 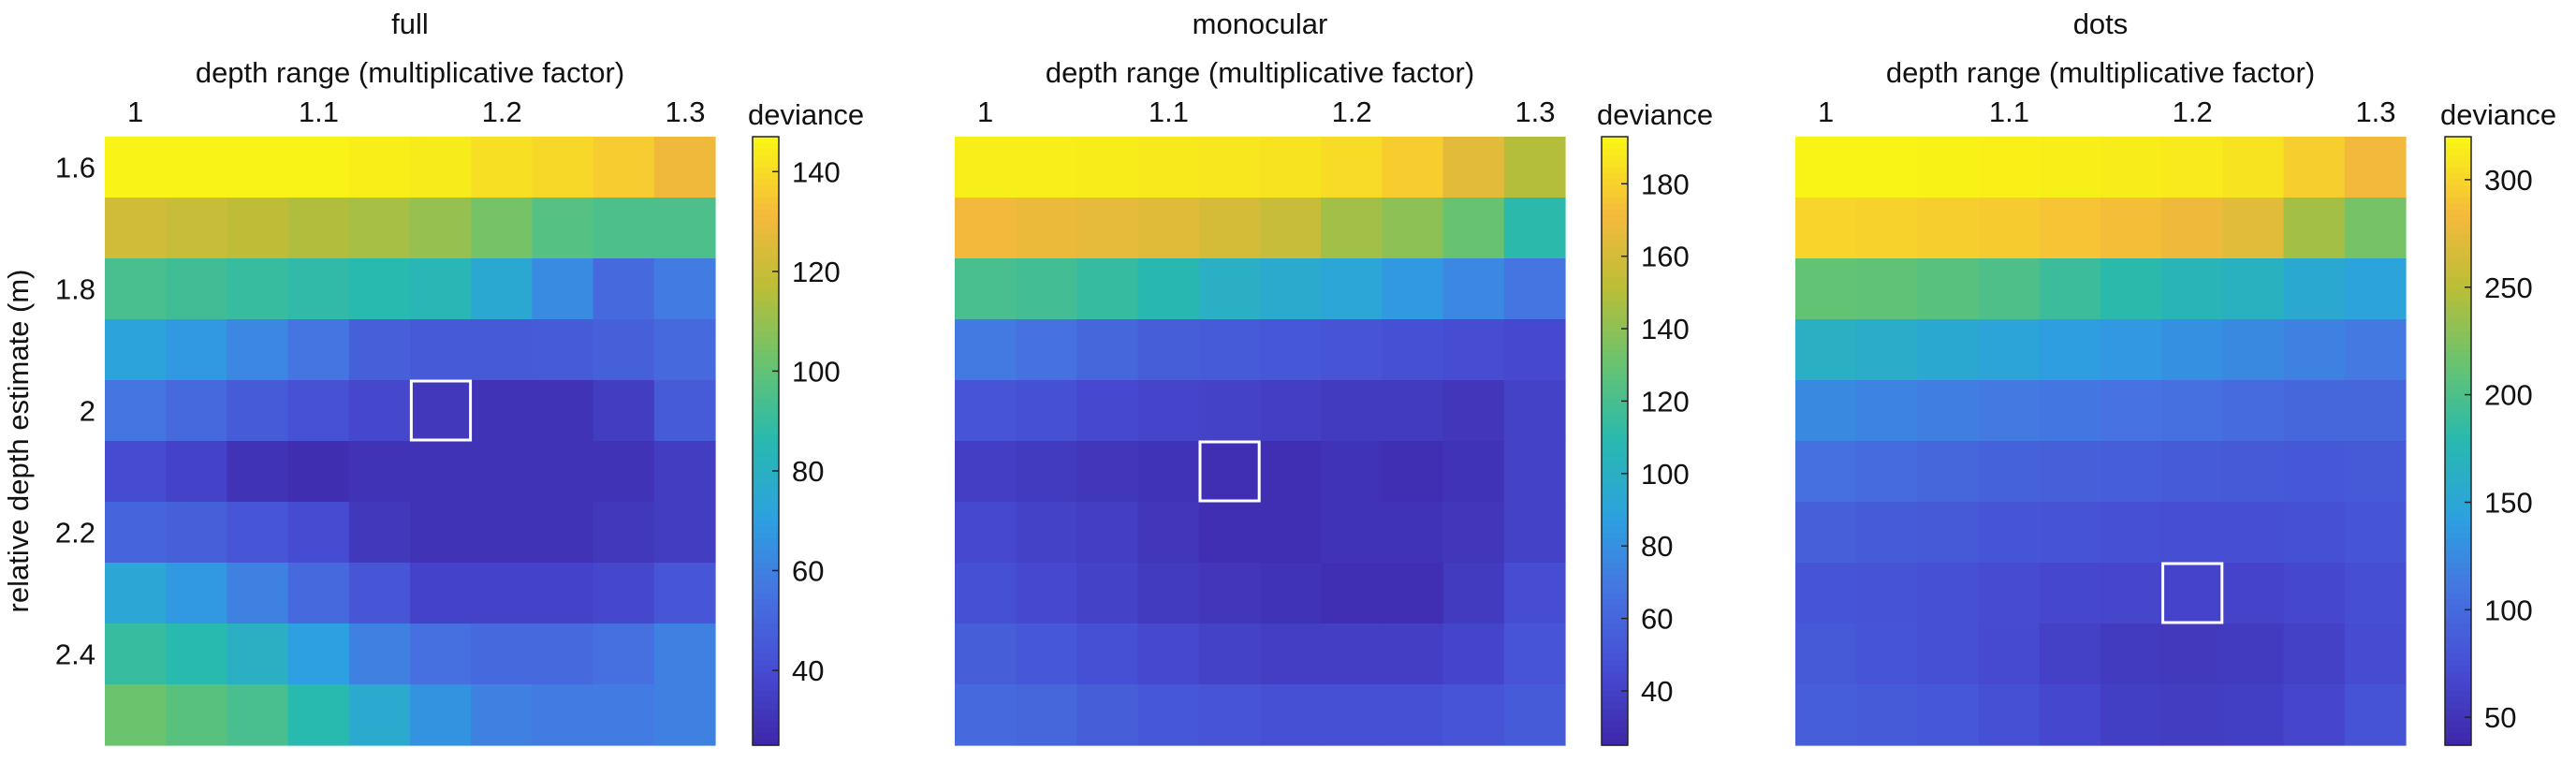 What do you see at coordinates (2100, 72) in the screenshot?
I see `x-axis-label: depth range (multiplicative factor)` at bounding box center [2100, 72].